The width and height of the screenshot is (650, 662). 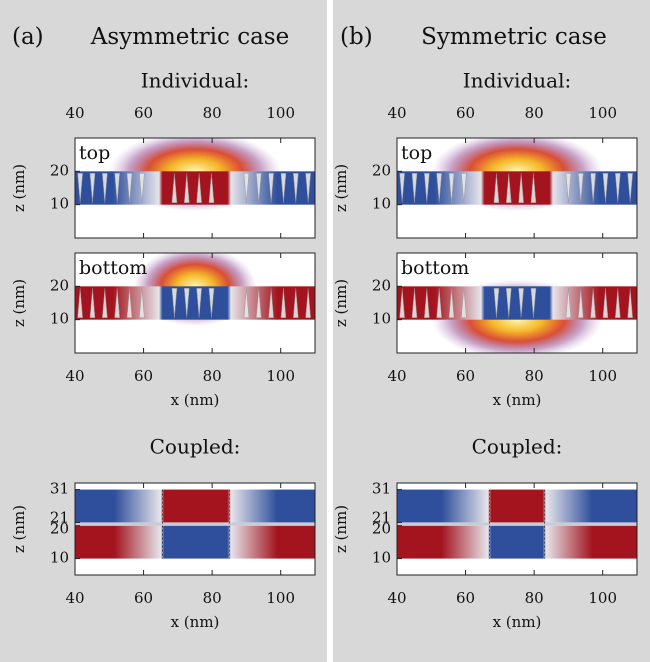 I want to click on spacer-layer, so click(x=517, y=524).